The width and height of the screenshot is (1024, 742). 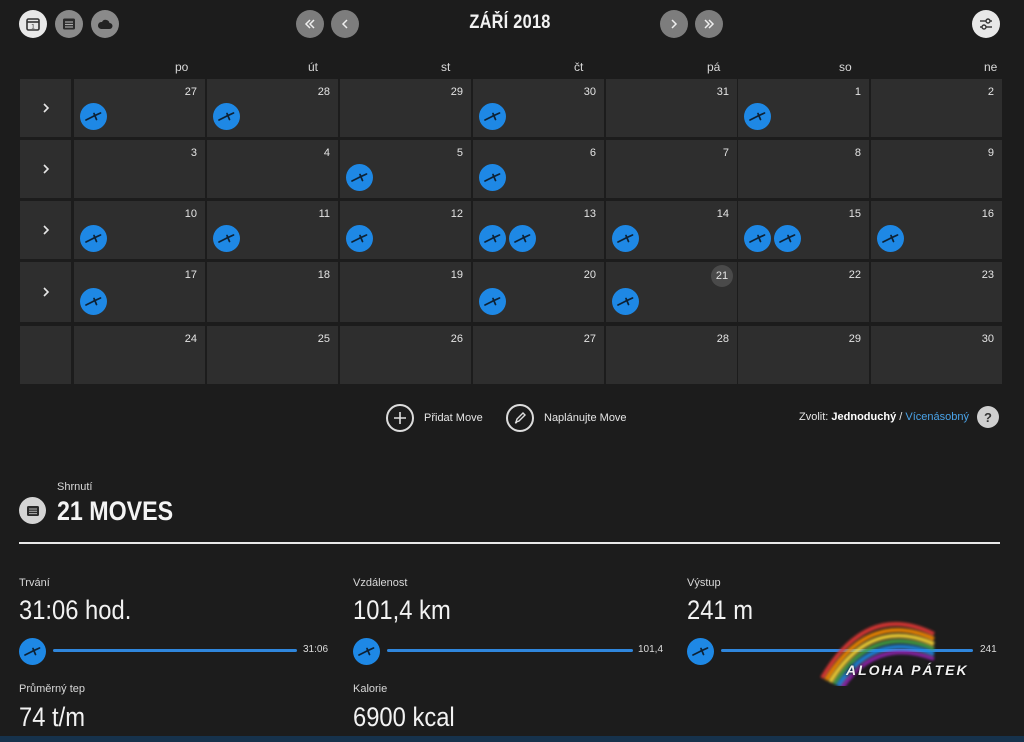 What do you see at coordinates (671, 292) in the screenshot?
I see `calendar-day-cell: 21` at bounding box center [671, 292].